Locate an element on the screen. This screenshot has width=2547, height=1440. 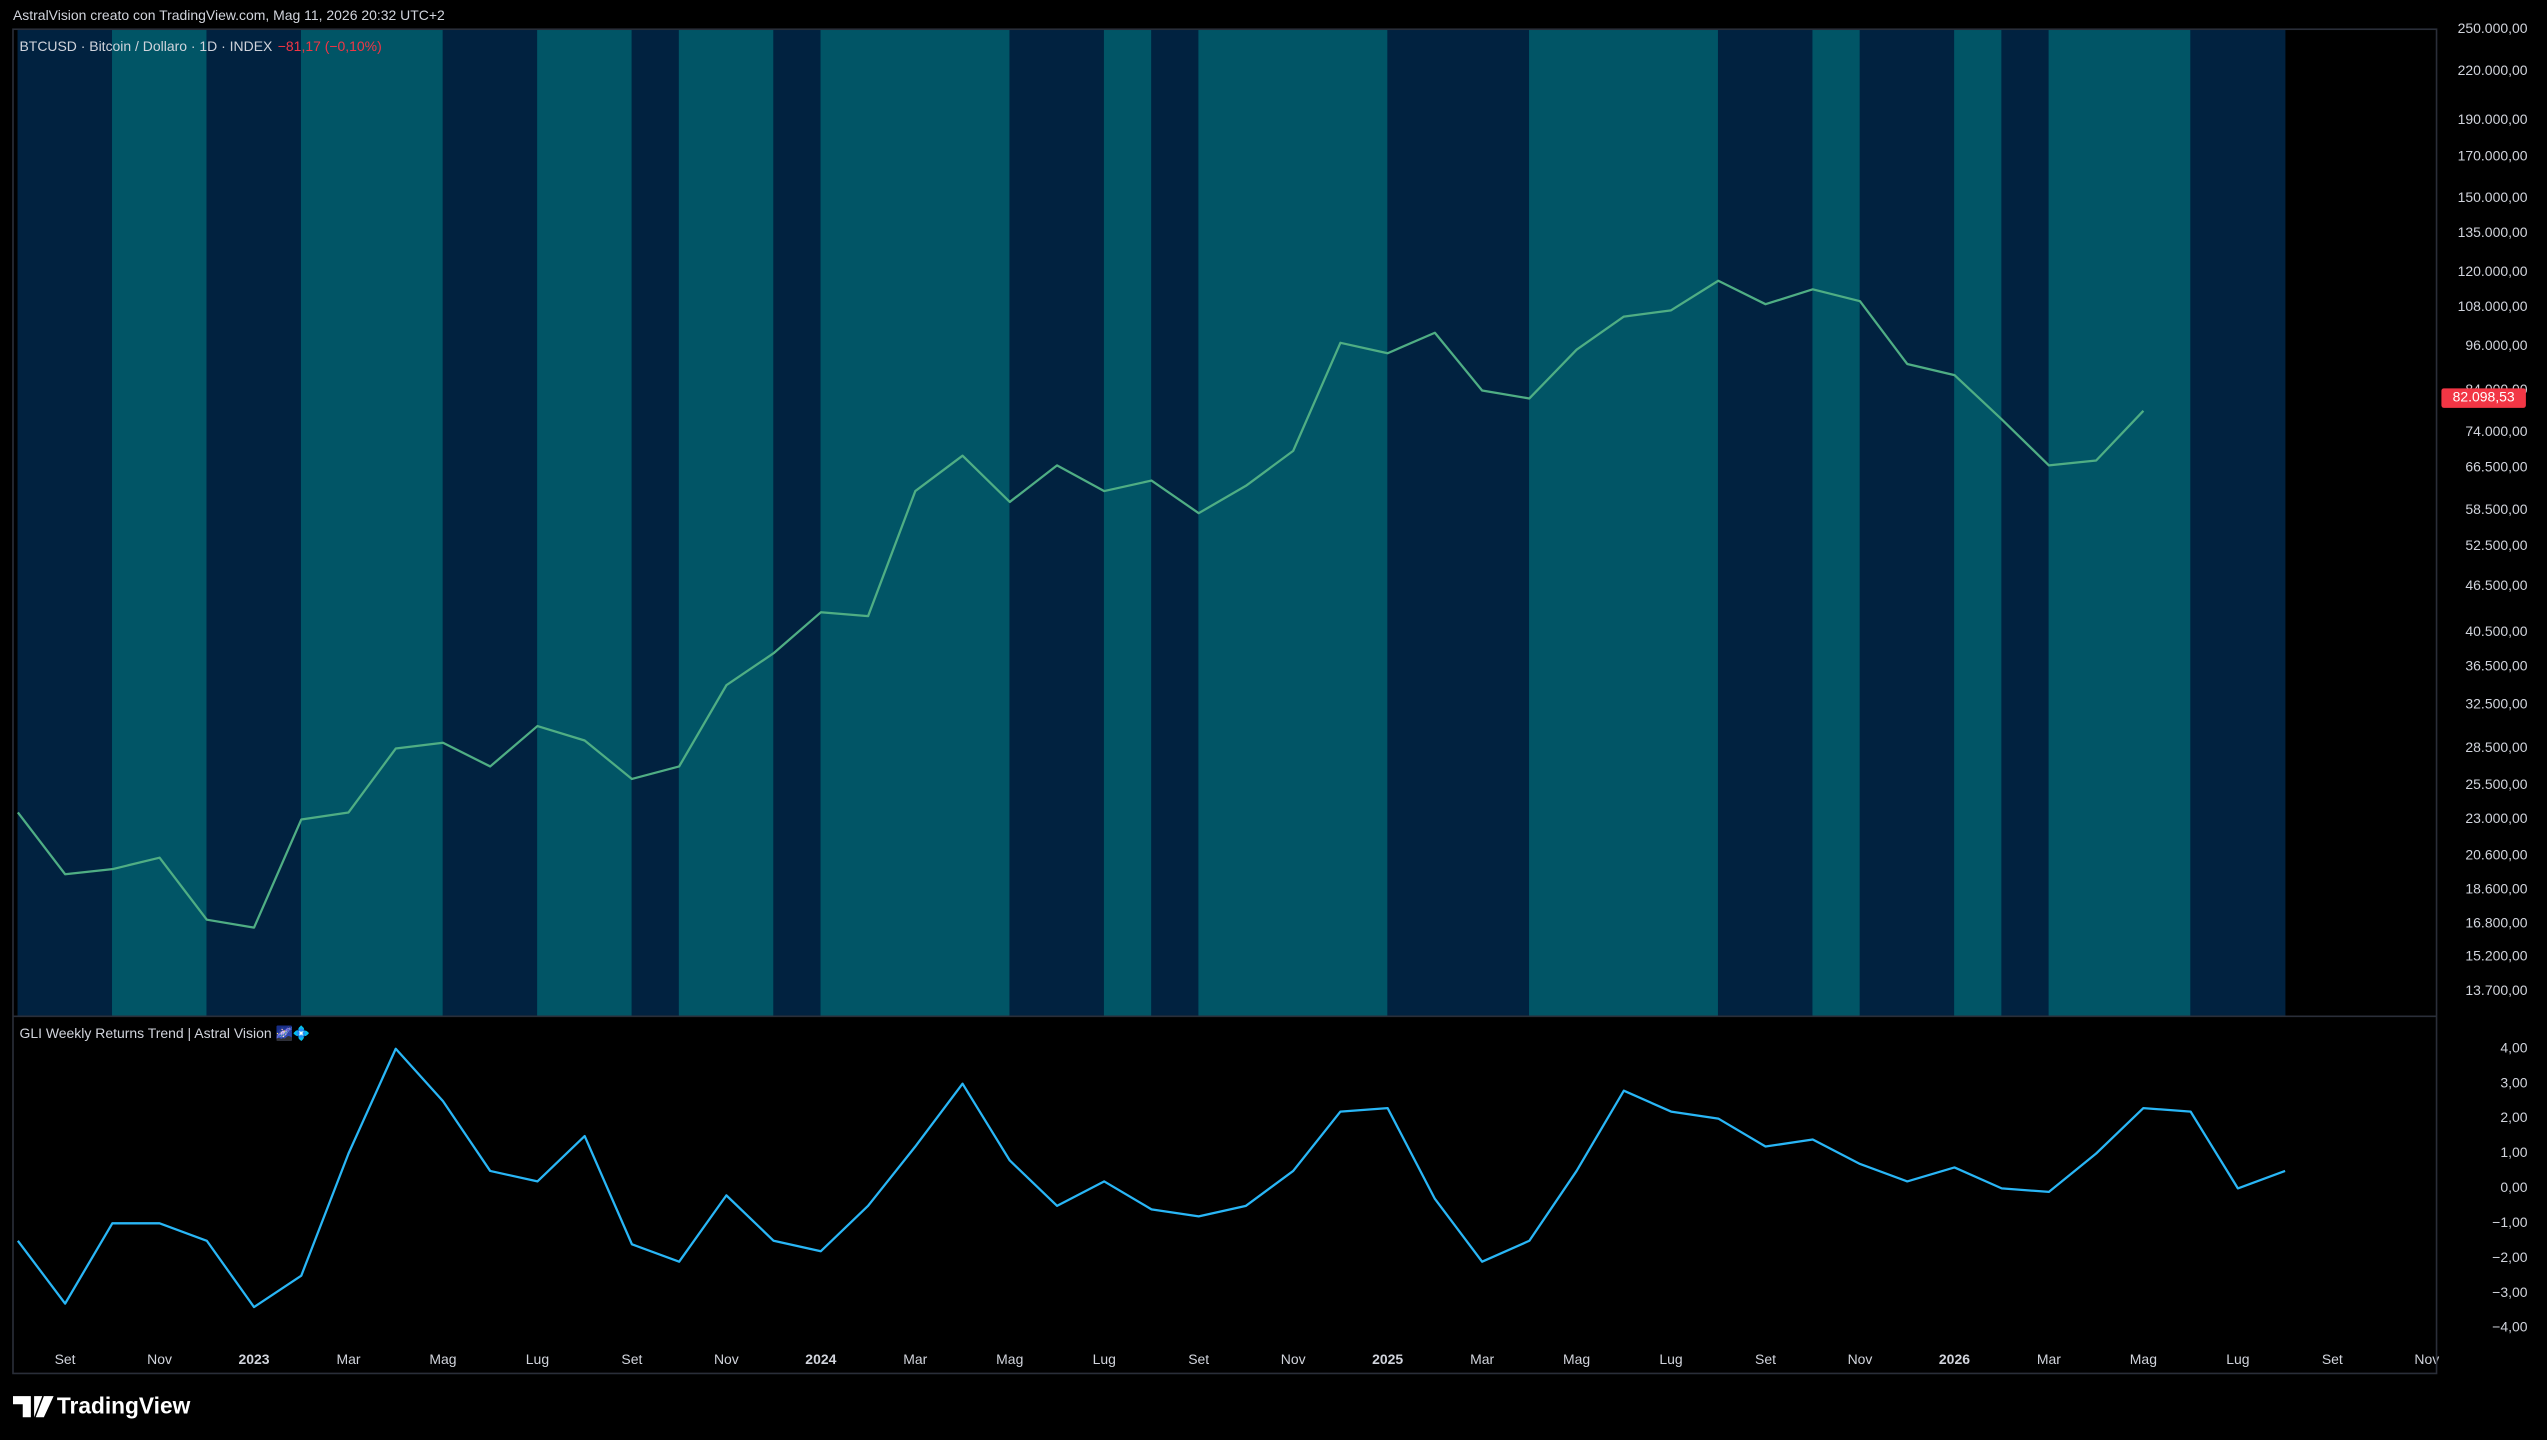
y-tick-label: 20.600,00 is located at coordinates (2496, 855).